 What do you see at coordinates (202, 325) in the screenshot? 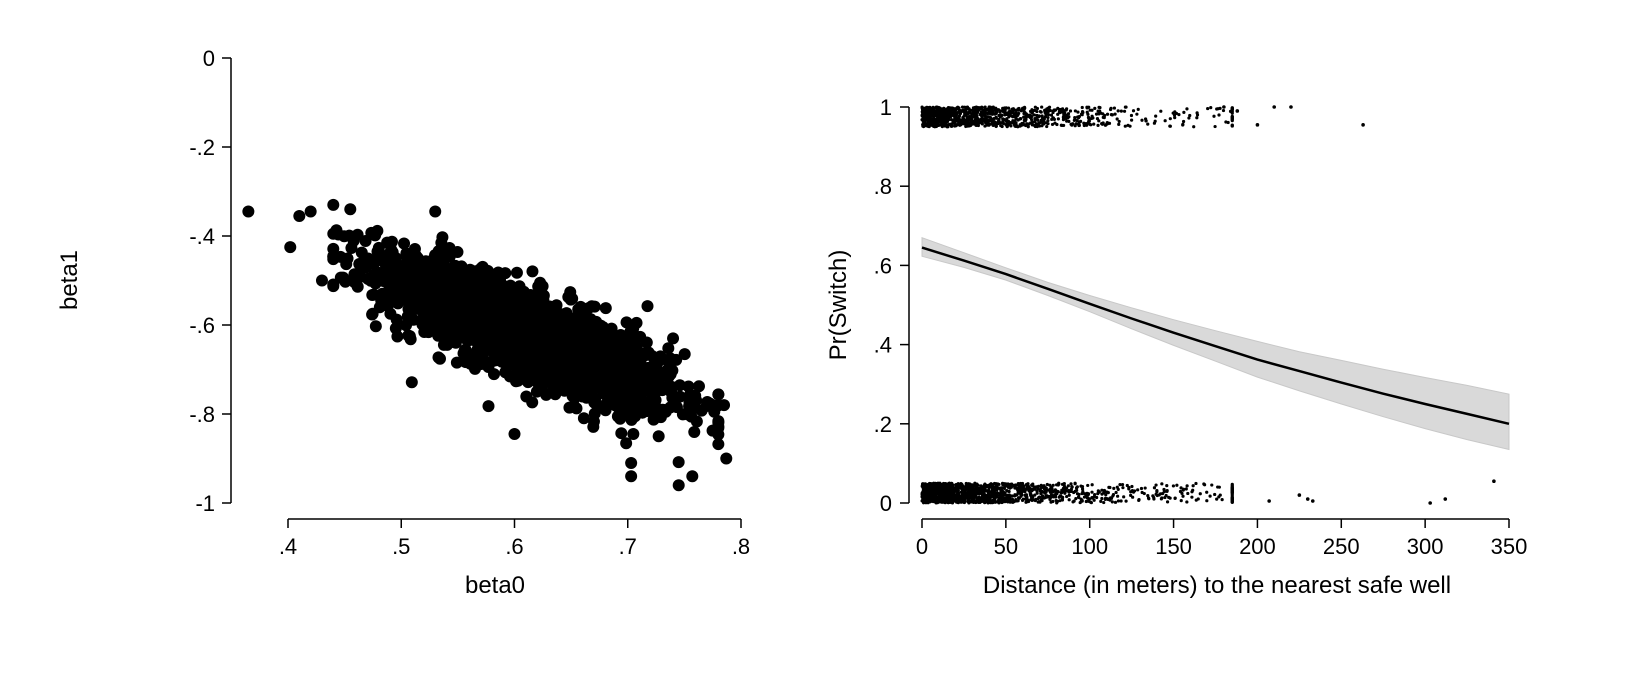
I see `left-y-tick-label: -.6` at bounding box center [202, 325].